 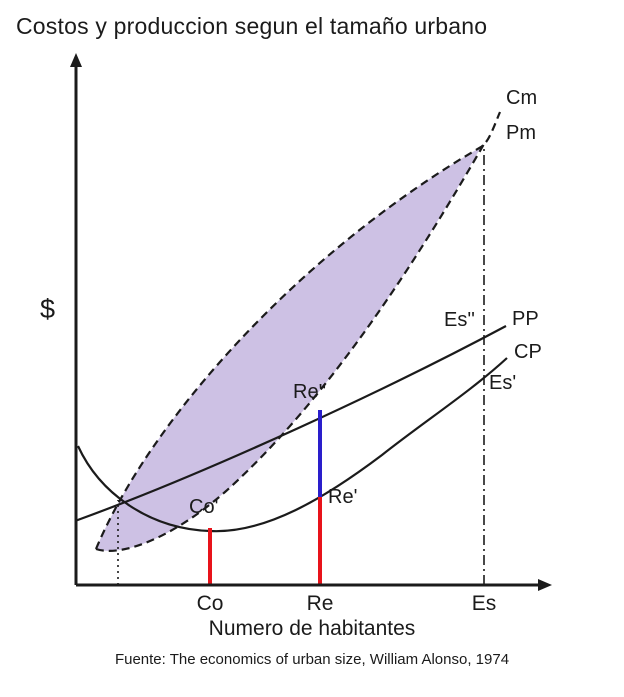 What do you see at coordinates (459, 320) in the screenshot?
I see `label-Es: Es''` at bounding box center [459, 320].